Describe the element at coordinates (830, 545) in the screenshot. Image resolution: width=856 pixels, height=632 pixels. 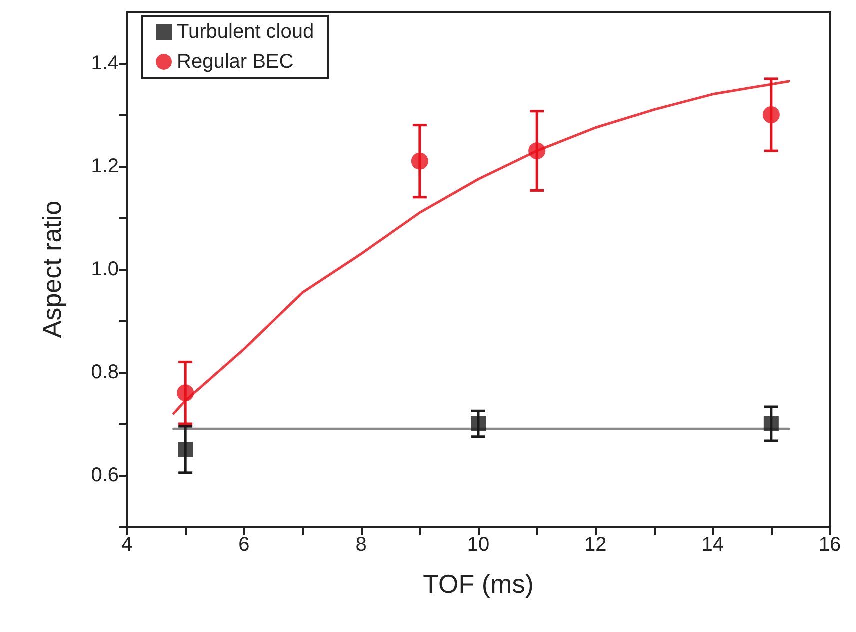
I see `x-tick-label: 16` at that location.